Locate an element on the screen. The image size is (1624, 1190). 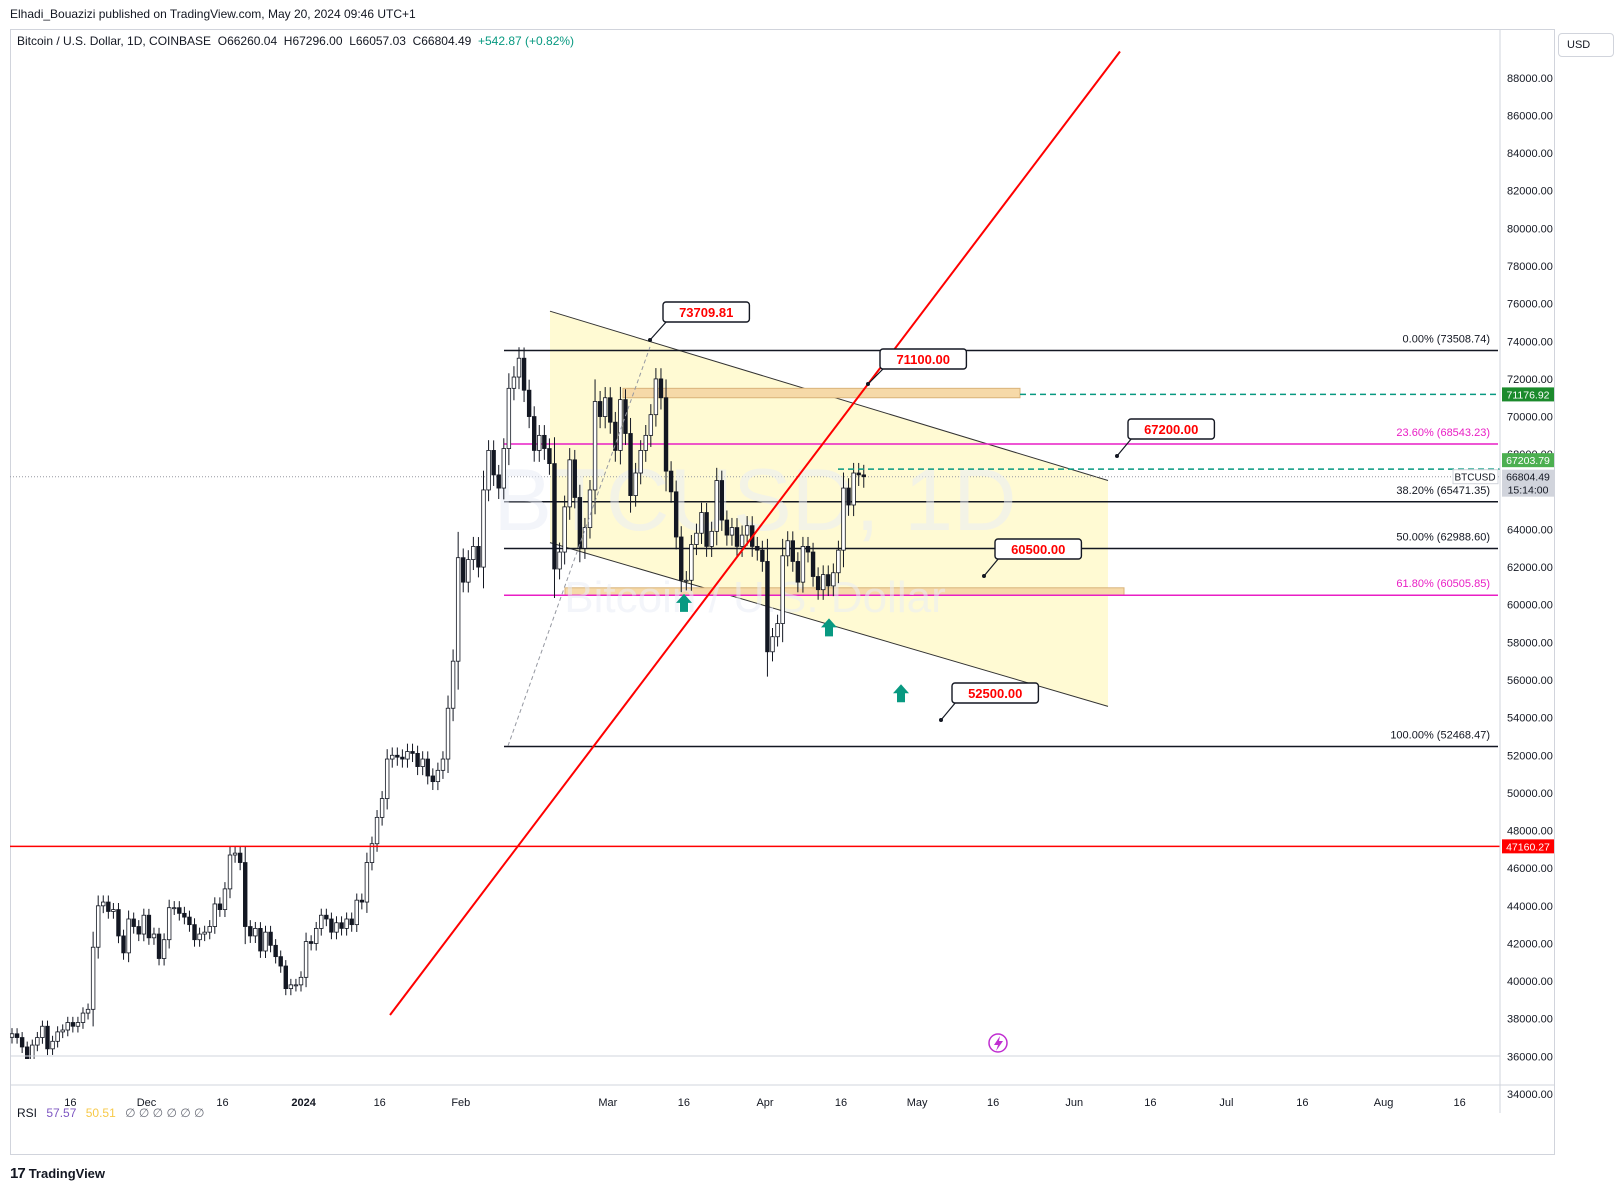
tradingview-footer: 17 TradingView is located at coordinates (57, 1173).